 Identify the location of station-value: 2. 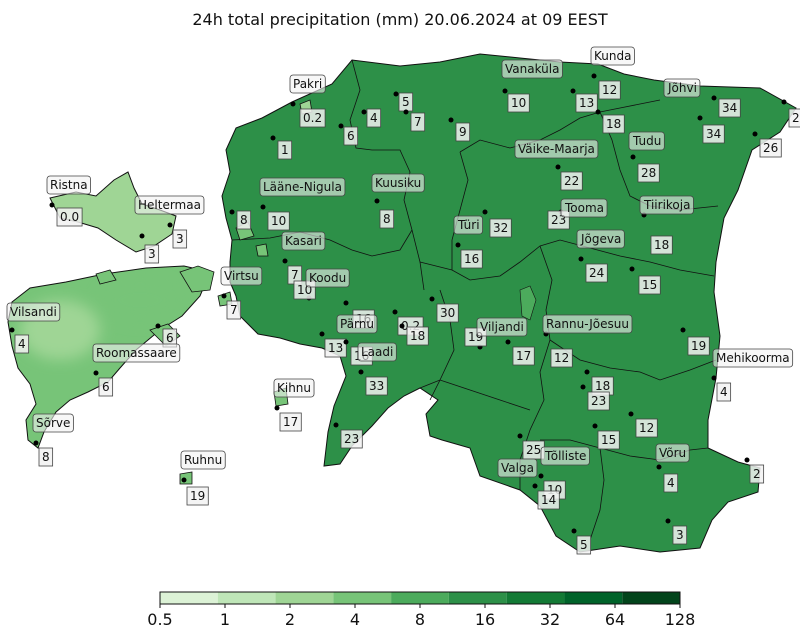
(757, 474).